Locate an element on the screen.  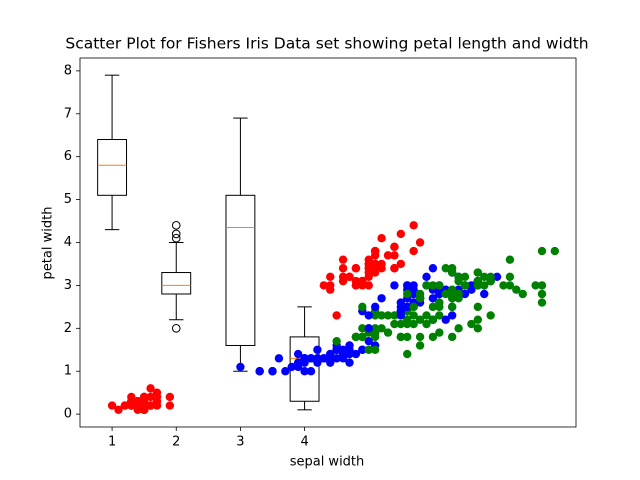
x-tick-label: 1 is located at coordinates (112, 442).